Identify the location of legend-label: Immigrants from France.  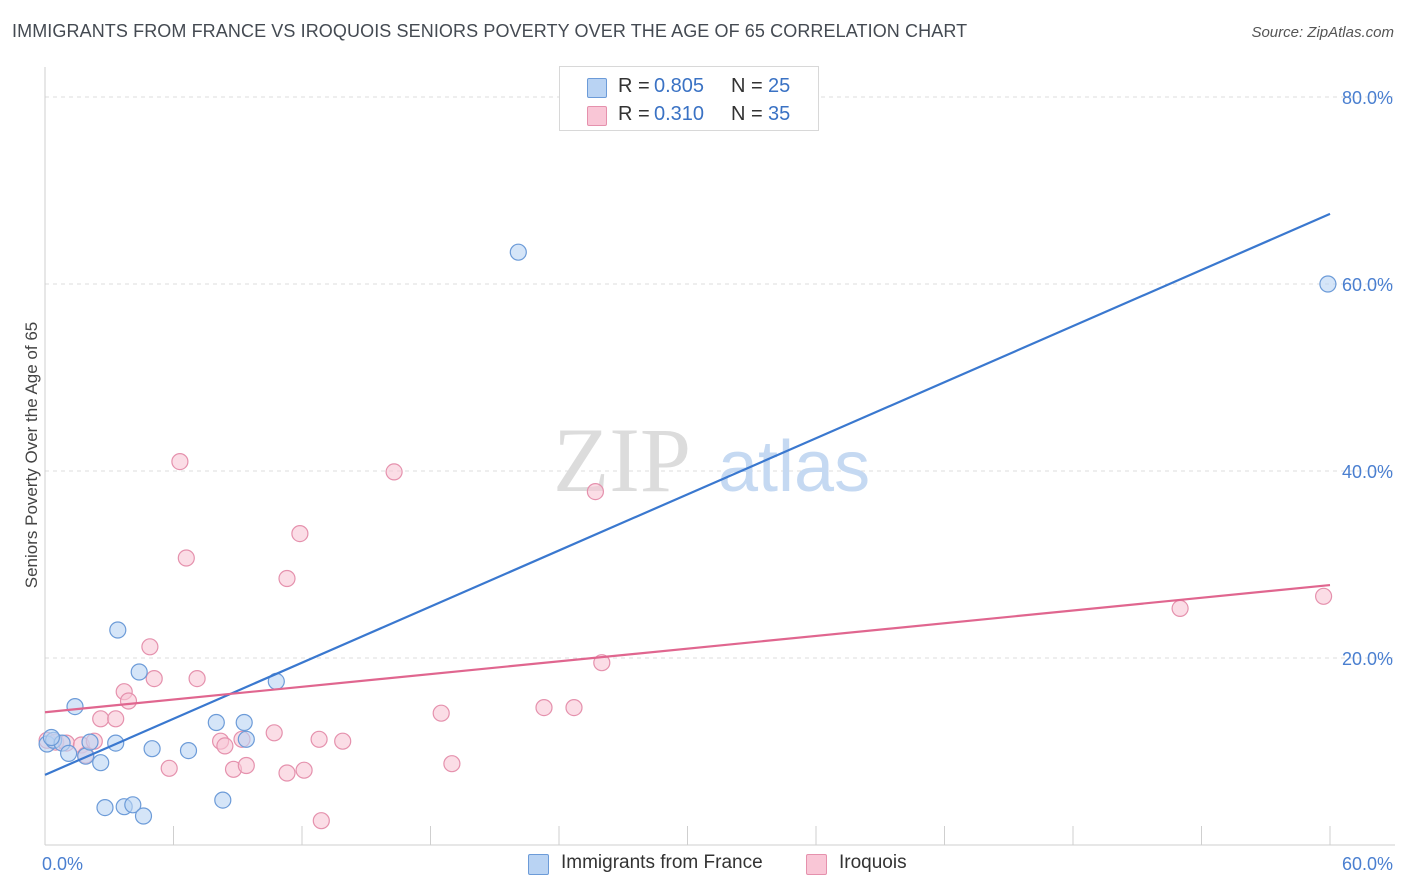
(662, 862).